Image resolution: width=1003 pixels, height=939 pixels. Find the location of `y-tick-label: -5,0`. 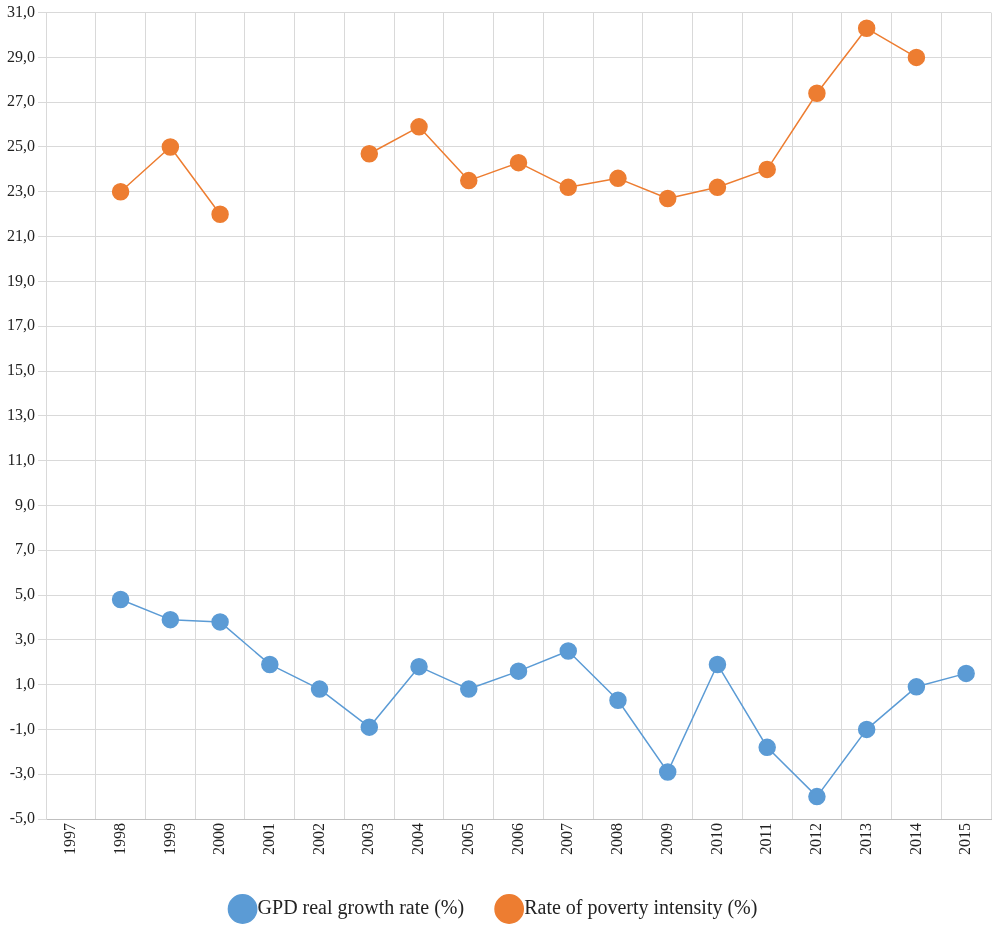

y-tick-label: -5,0 is located at coordinates (22, 818).